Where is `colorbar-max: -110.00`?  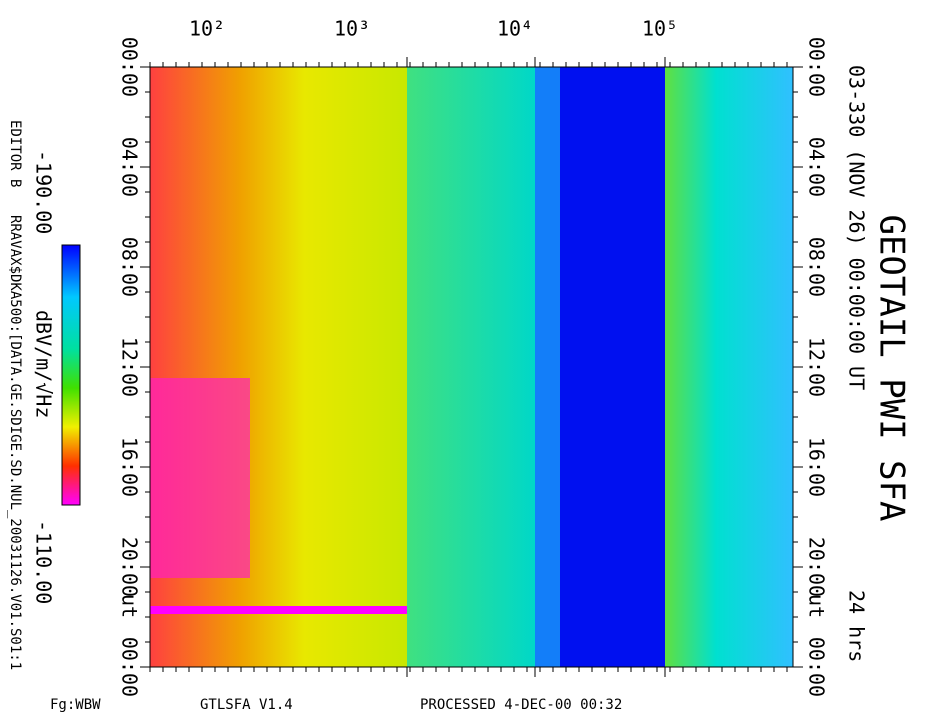
colorbar-max: -110.00 is located at coordinates (44, 562).